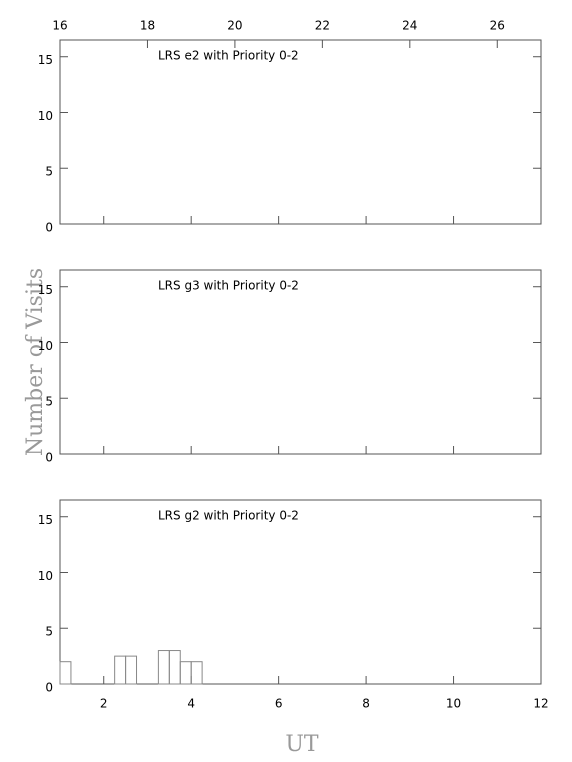  What do you see at coordinates (497, 26) in the screenshot?
I see `x2-tick-label: 26` at bounding box center [497, 26].